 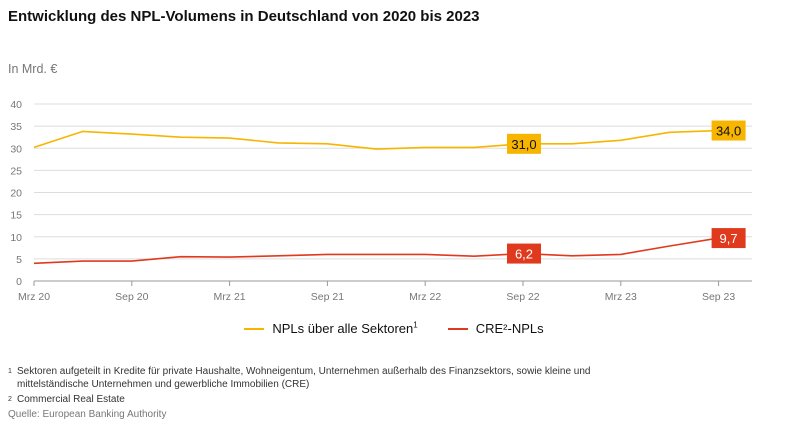 I want to click on x-tick-label: Sep 23, so click(x=718, y=297).